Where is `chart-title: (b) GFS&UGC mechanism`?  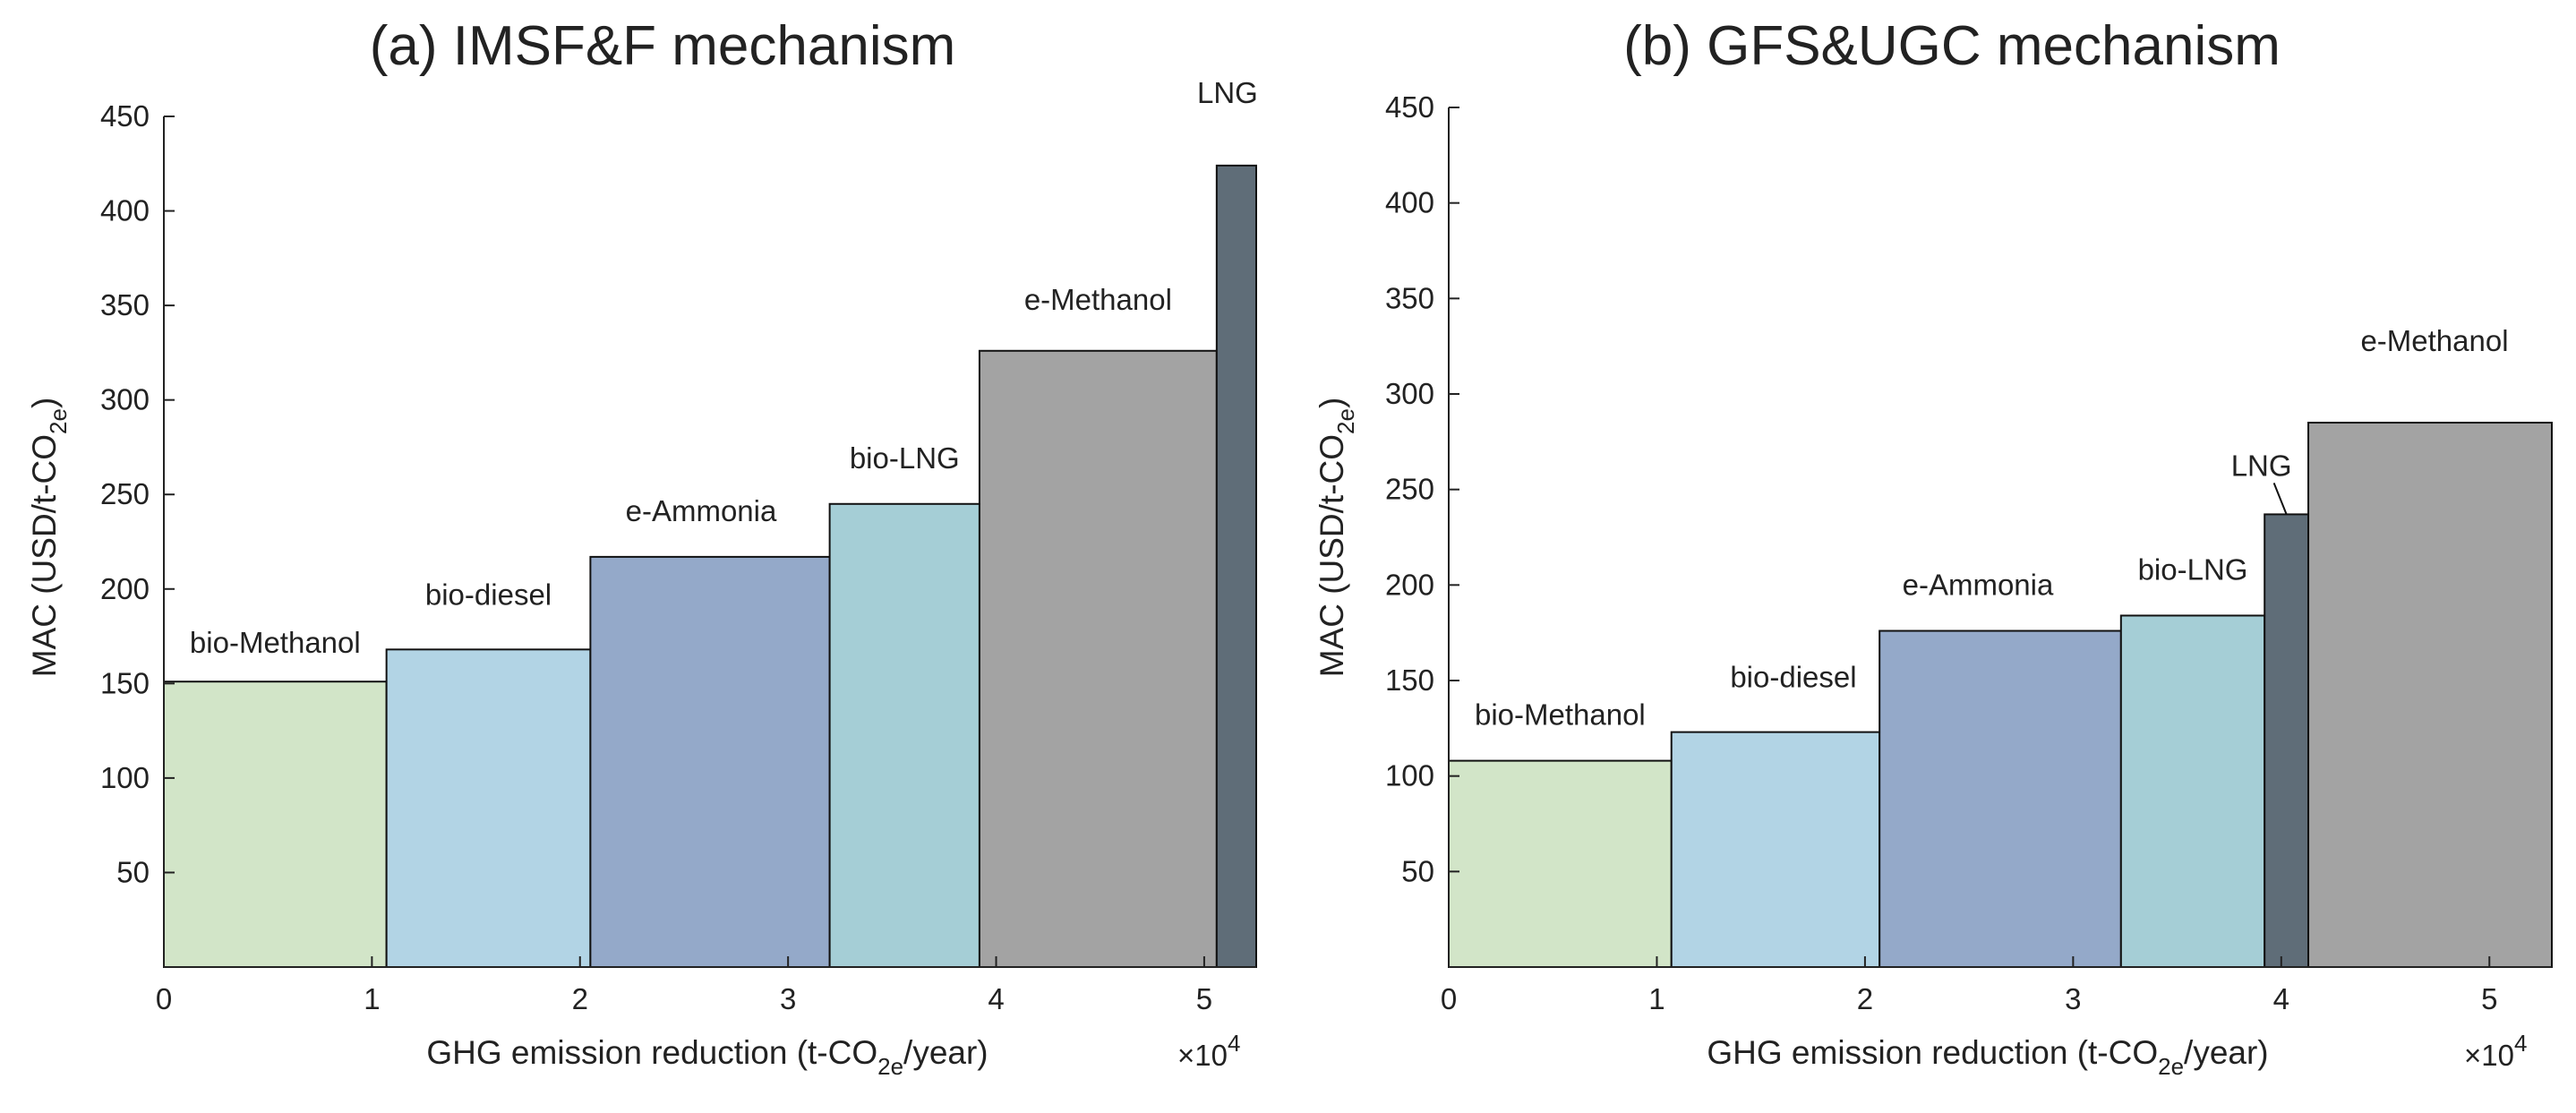 chart-title: (b) GFS&UGC mechanism is located at coordinates (1952, 46).